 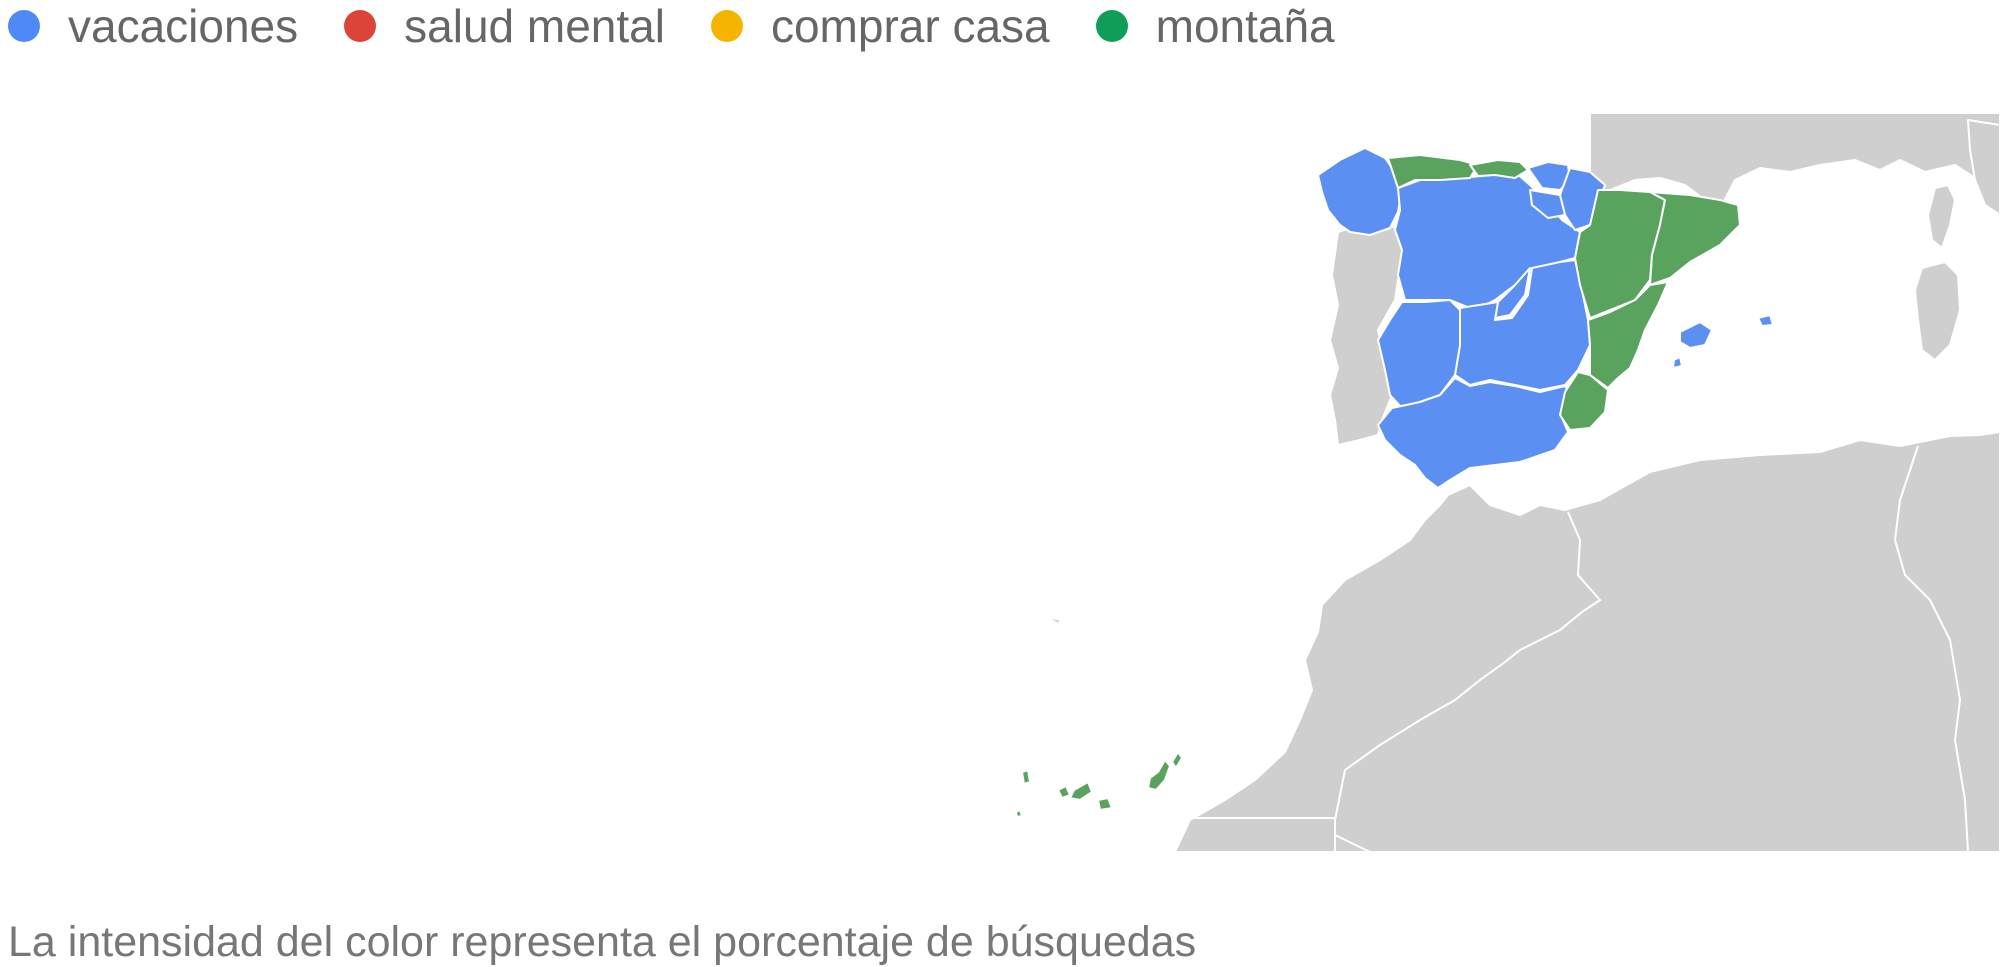 I want to click on legend-item-salud-mental: salud mental, so click(x=504, y=26).